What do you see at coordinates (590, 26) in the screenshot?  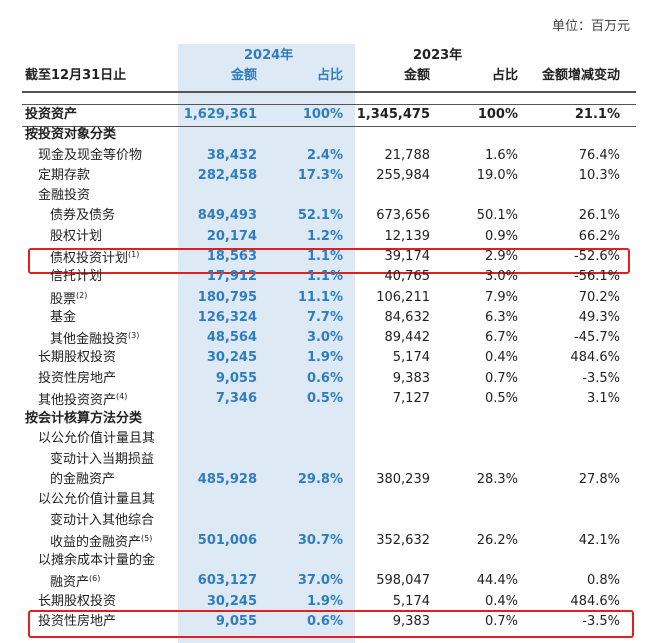 I see `unit: 单位：百万元` at bounding box center [590, 26].